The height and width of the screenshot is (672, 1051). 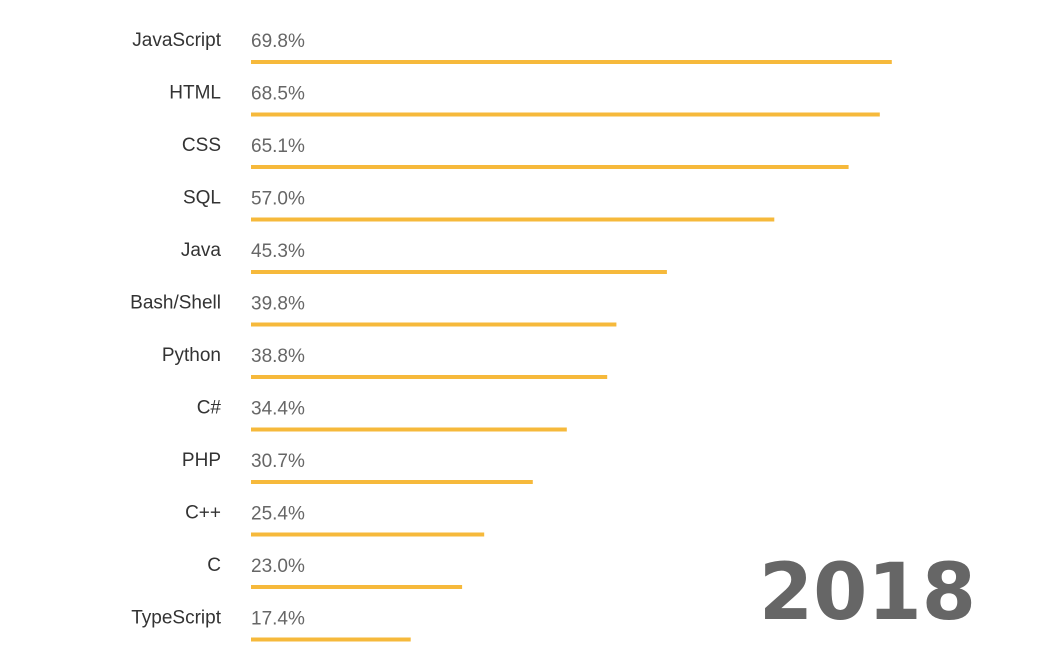 What do you see at coordinates (278, 251) in the screenshot?
I see `value-label: 45.3%` at bounding box center [278, 251].